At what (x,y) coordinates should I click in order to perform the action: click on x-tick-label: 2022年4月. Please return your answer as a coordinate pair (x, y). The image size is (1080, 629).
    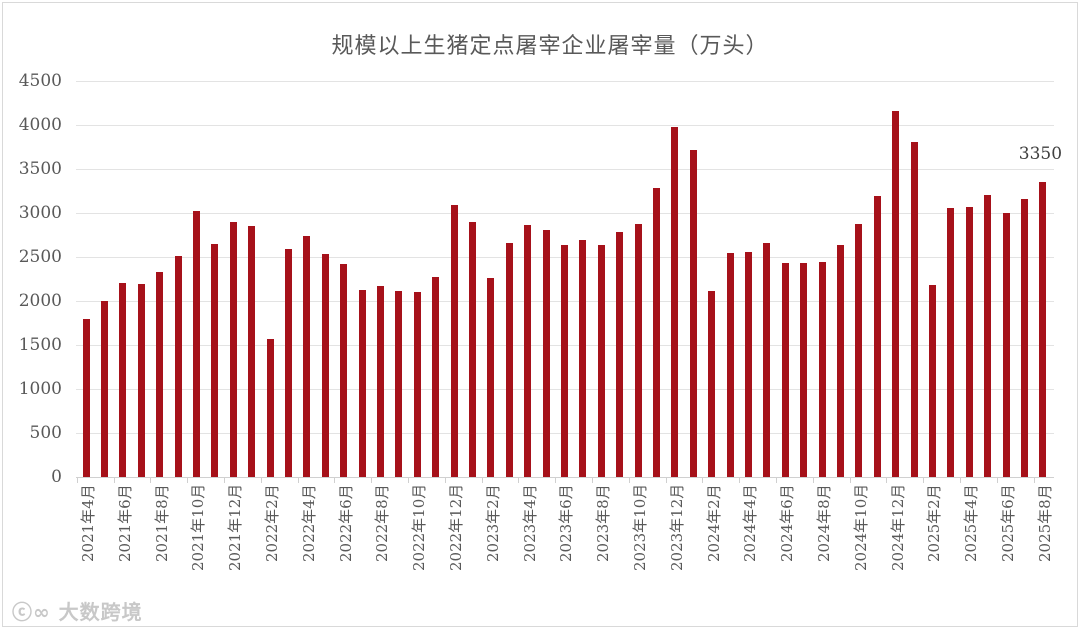
    Looking at the image, I should click on (308, 523).